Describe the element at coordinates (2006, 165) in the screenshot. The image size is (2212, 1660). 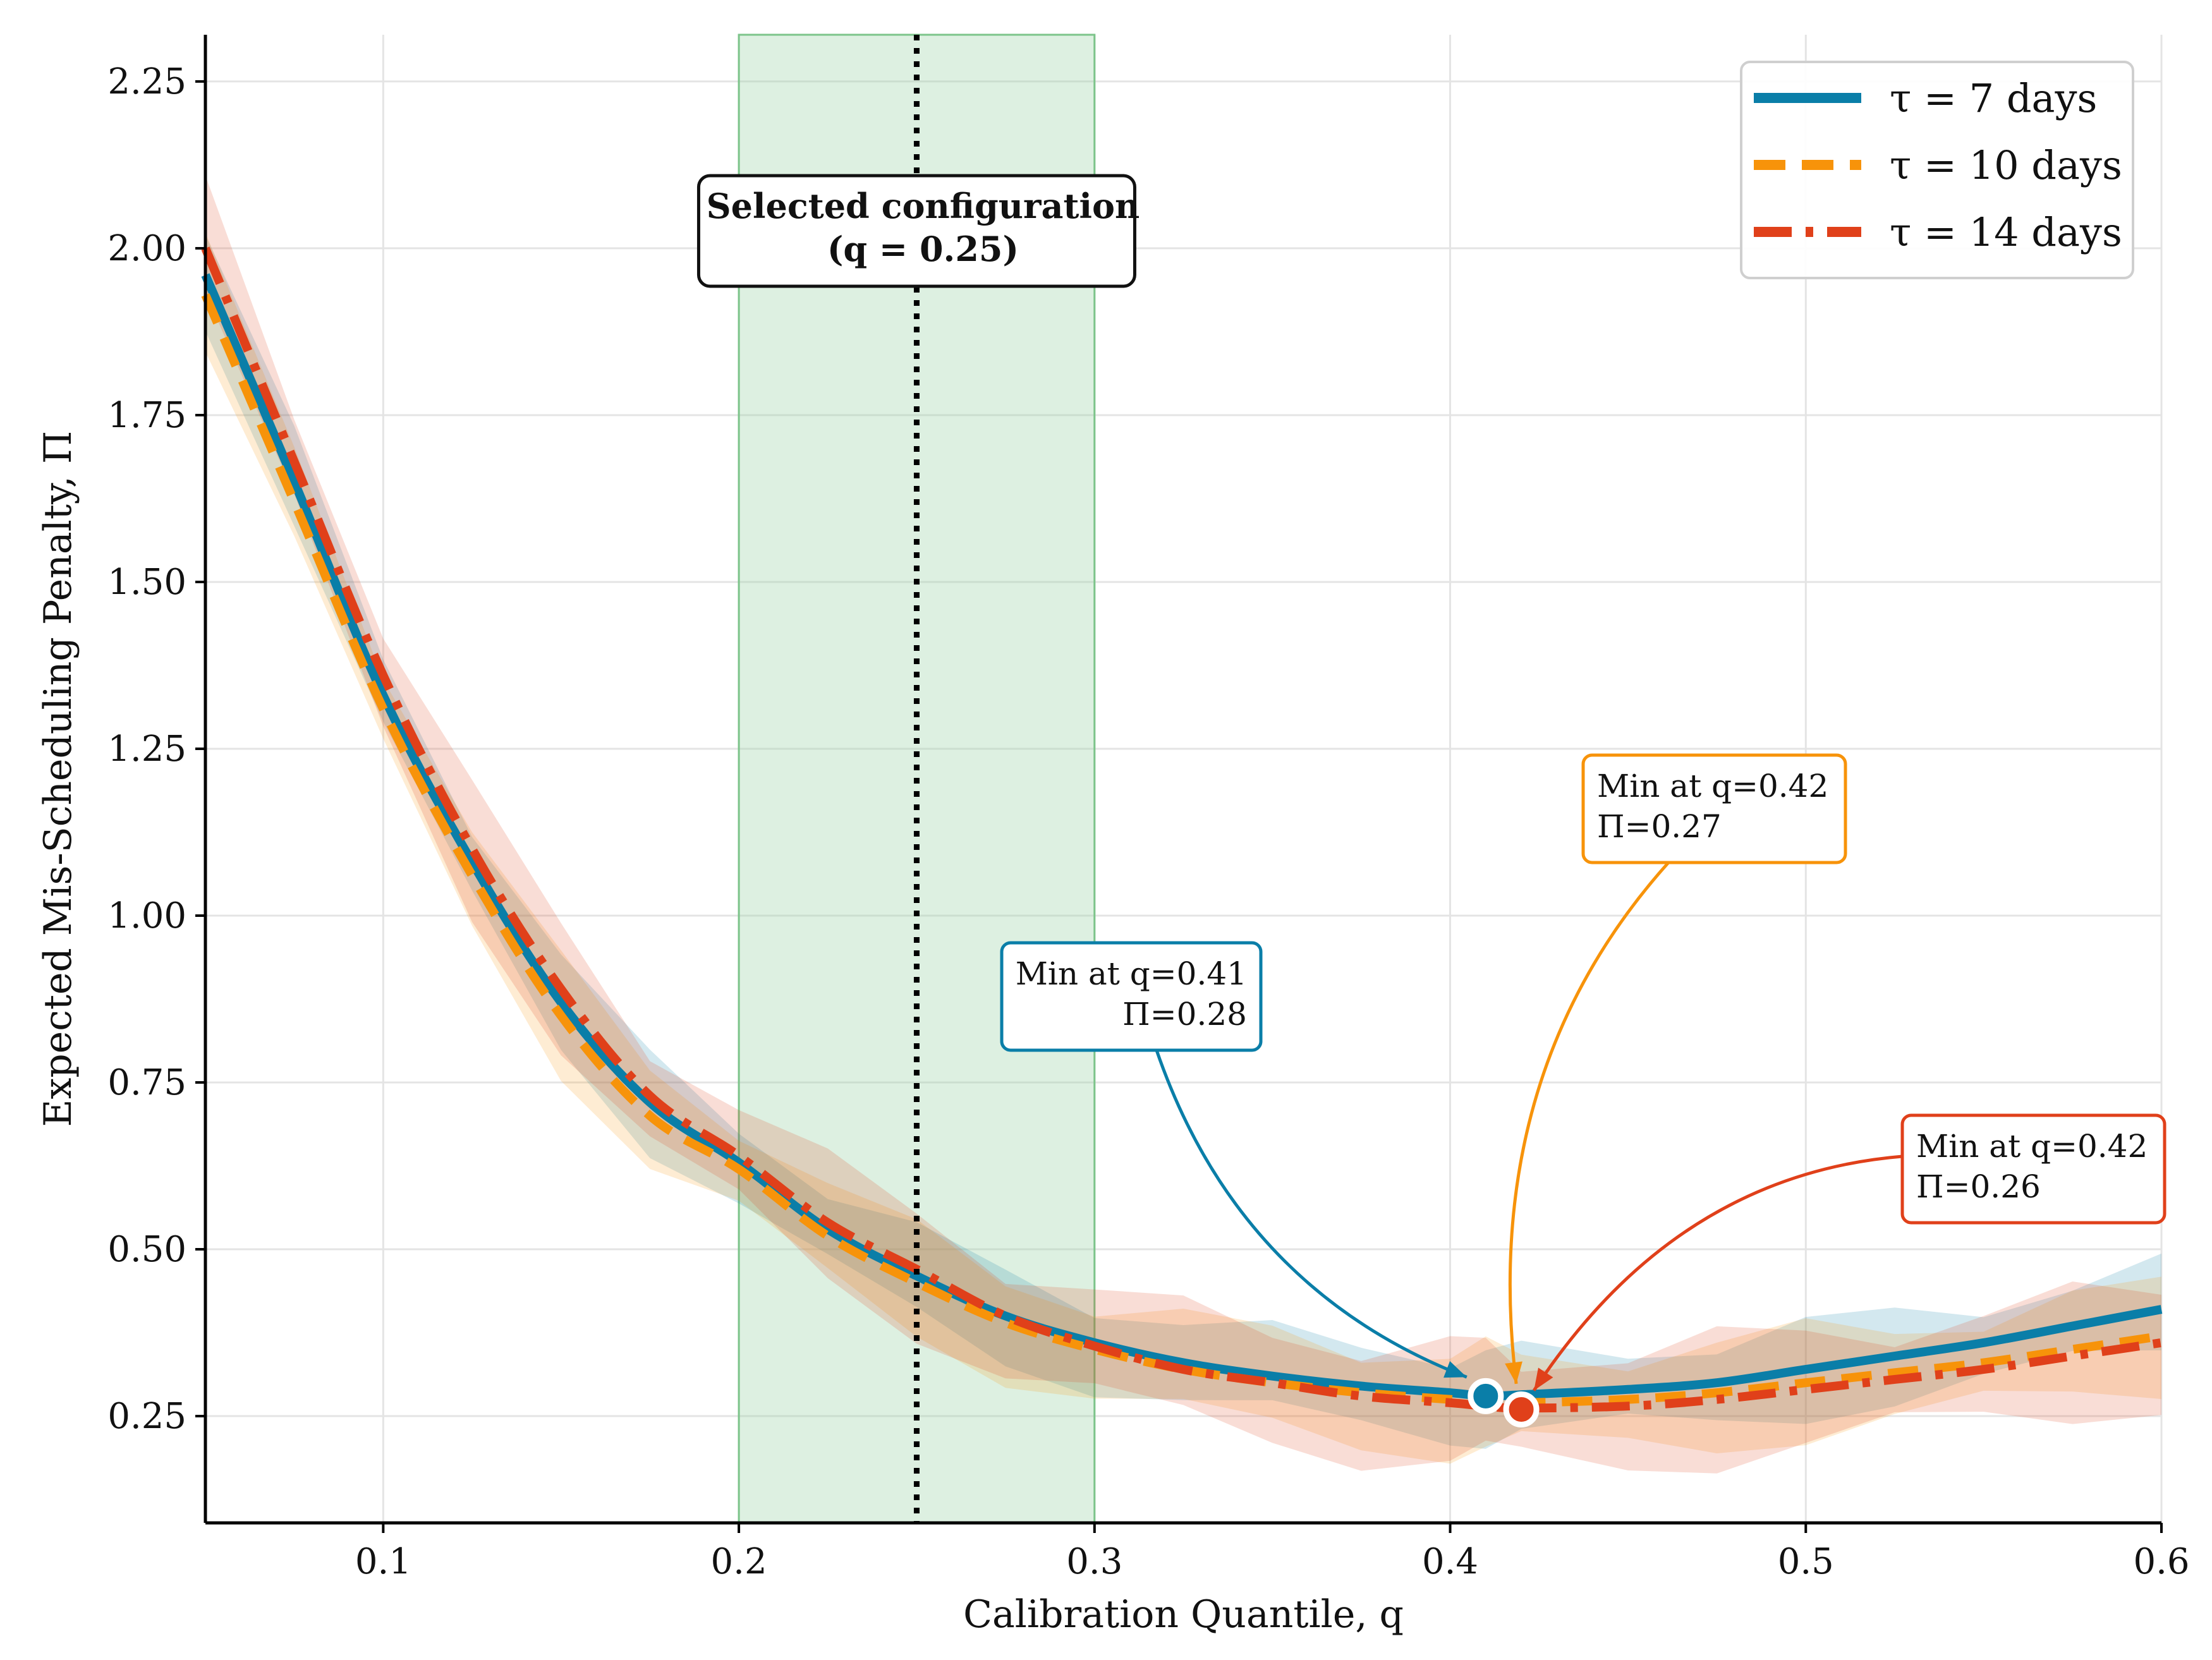
I see `legend-label-2: τ = 10 days` at that location.